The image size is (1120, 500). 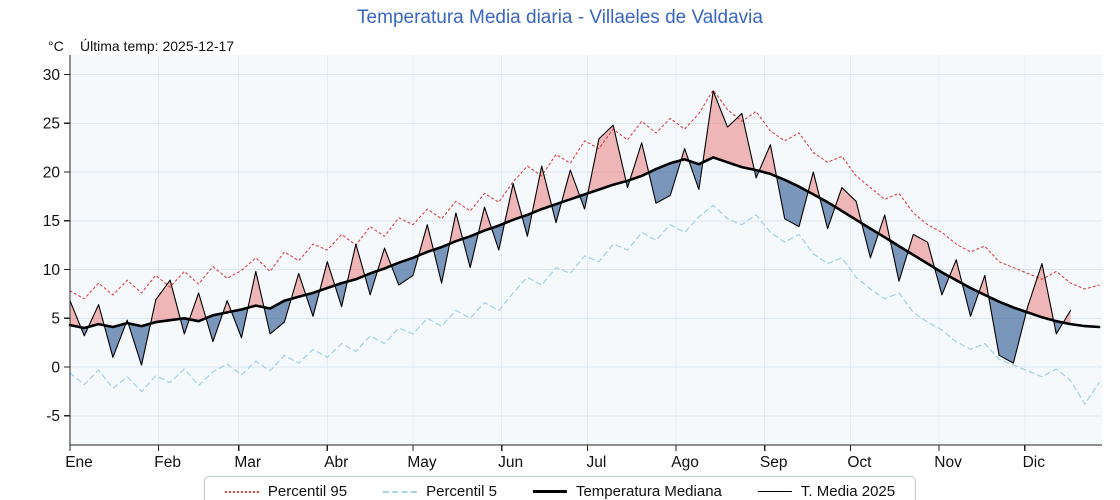 I want to click on p95-line-sample, so click(x=241, y=491).